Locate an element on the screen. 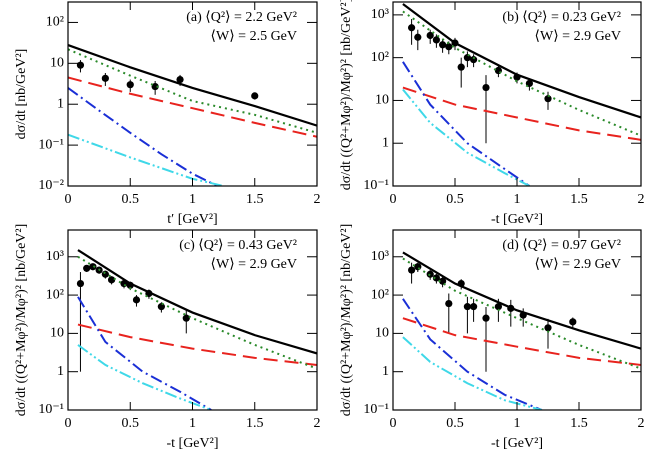 The image size is (654, 456). annotation: (d) ⟨Q²⟩ = 0.97 GeV² is located at coordinates (561, 245).